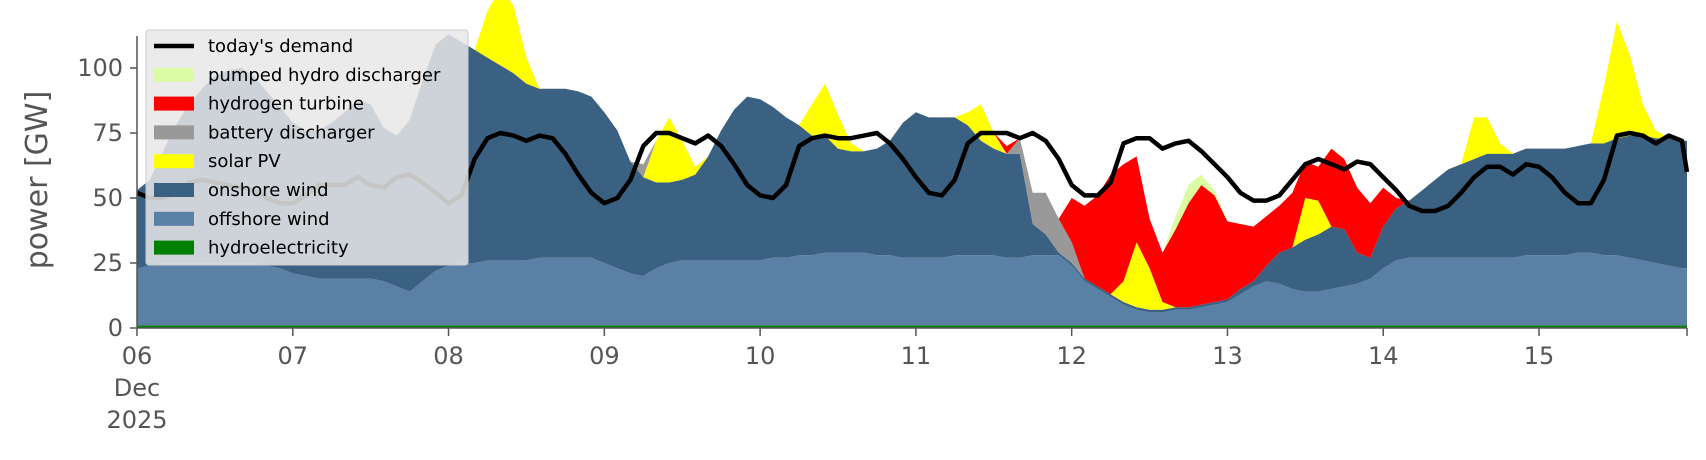 The height and width of the screenshot is (460, 1706). I want to click on legend-swatch-hydrogen-turbine, so click(174, 103).